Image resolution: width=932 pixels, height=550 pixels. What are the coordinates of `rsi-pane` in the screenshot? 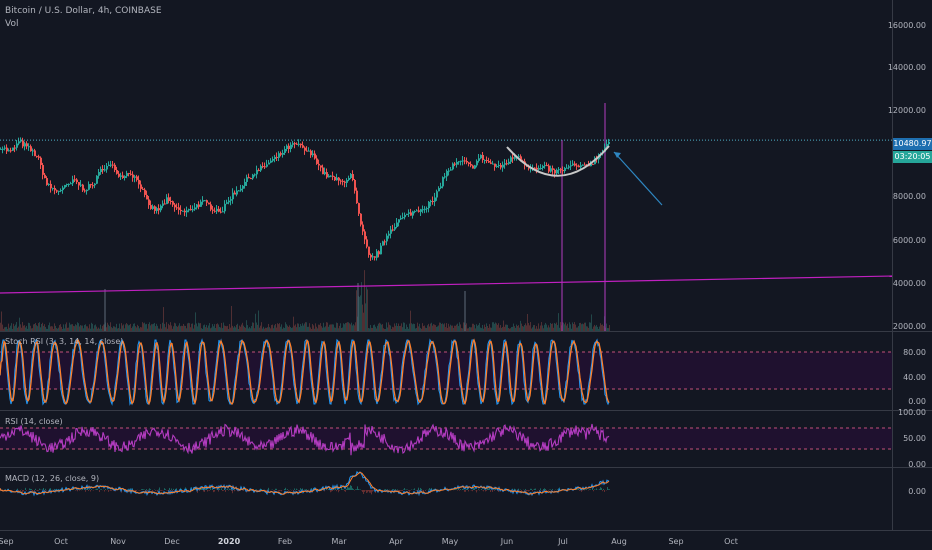 It's located at (446, 439).